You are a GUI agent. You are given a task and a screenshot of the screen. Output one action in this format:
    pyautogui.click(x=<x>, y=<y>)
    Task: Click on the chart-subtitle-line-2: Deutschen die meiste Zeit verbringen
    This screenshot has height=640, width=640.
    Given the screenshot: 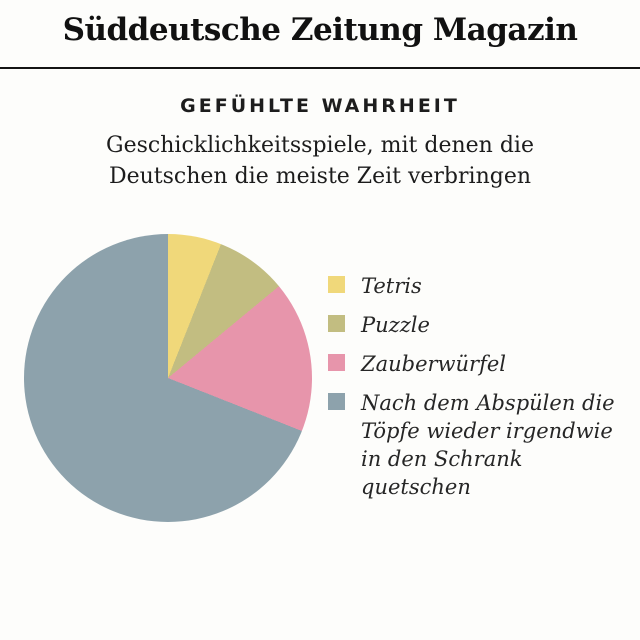 What is the action you would take?
    pyautogui.click(x=320, y=176)
    